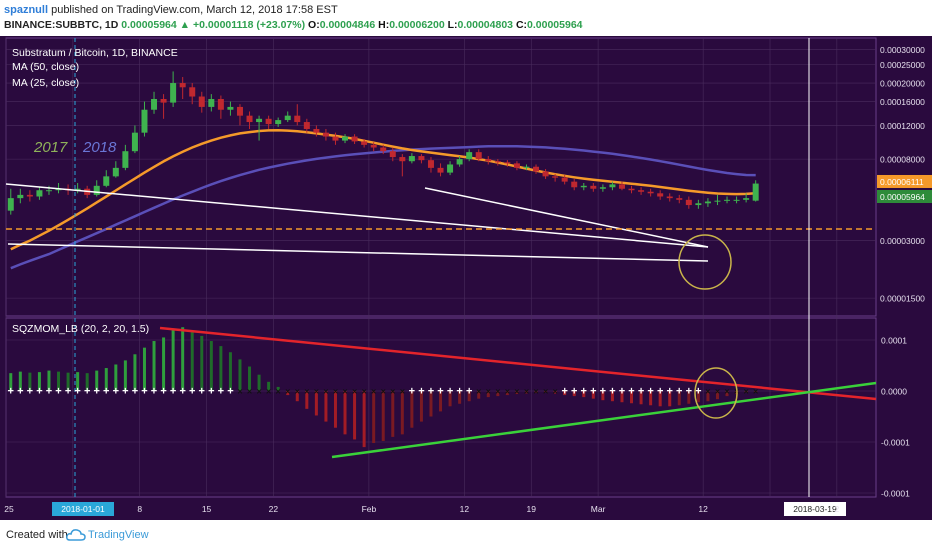 This screenshot has height=550, width=932. What do you see at coordinates (518, 363) in the screenshot?
I see `indicator-red-trendline` at bounding box center [518, 363].